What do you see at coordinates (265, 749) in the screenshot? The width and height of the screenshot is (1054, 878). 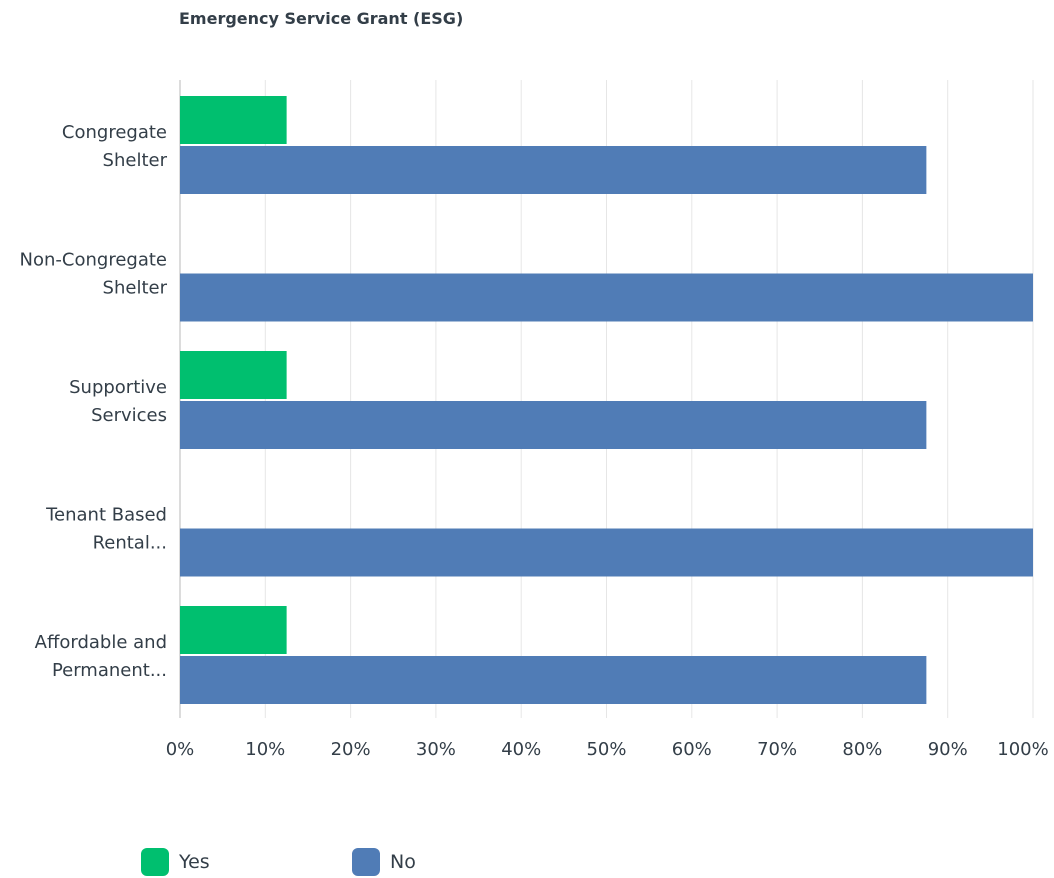 I see `x-tick-label-10: 10%` at bounding box center [265, 749].